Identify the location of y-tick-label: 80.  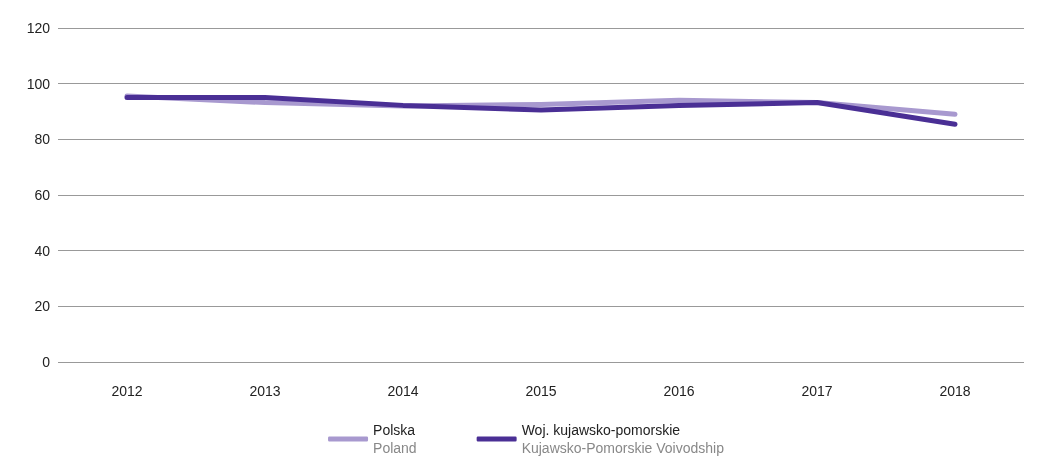
(42, 139).